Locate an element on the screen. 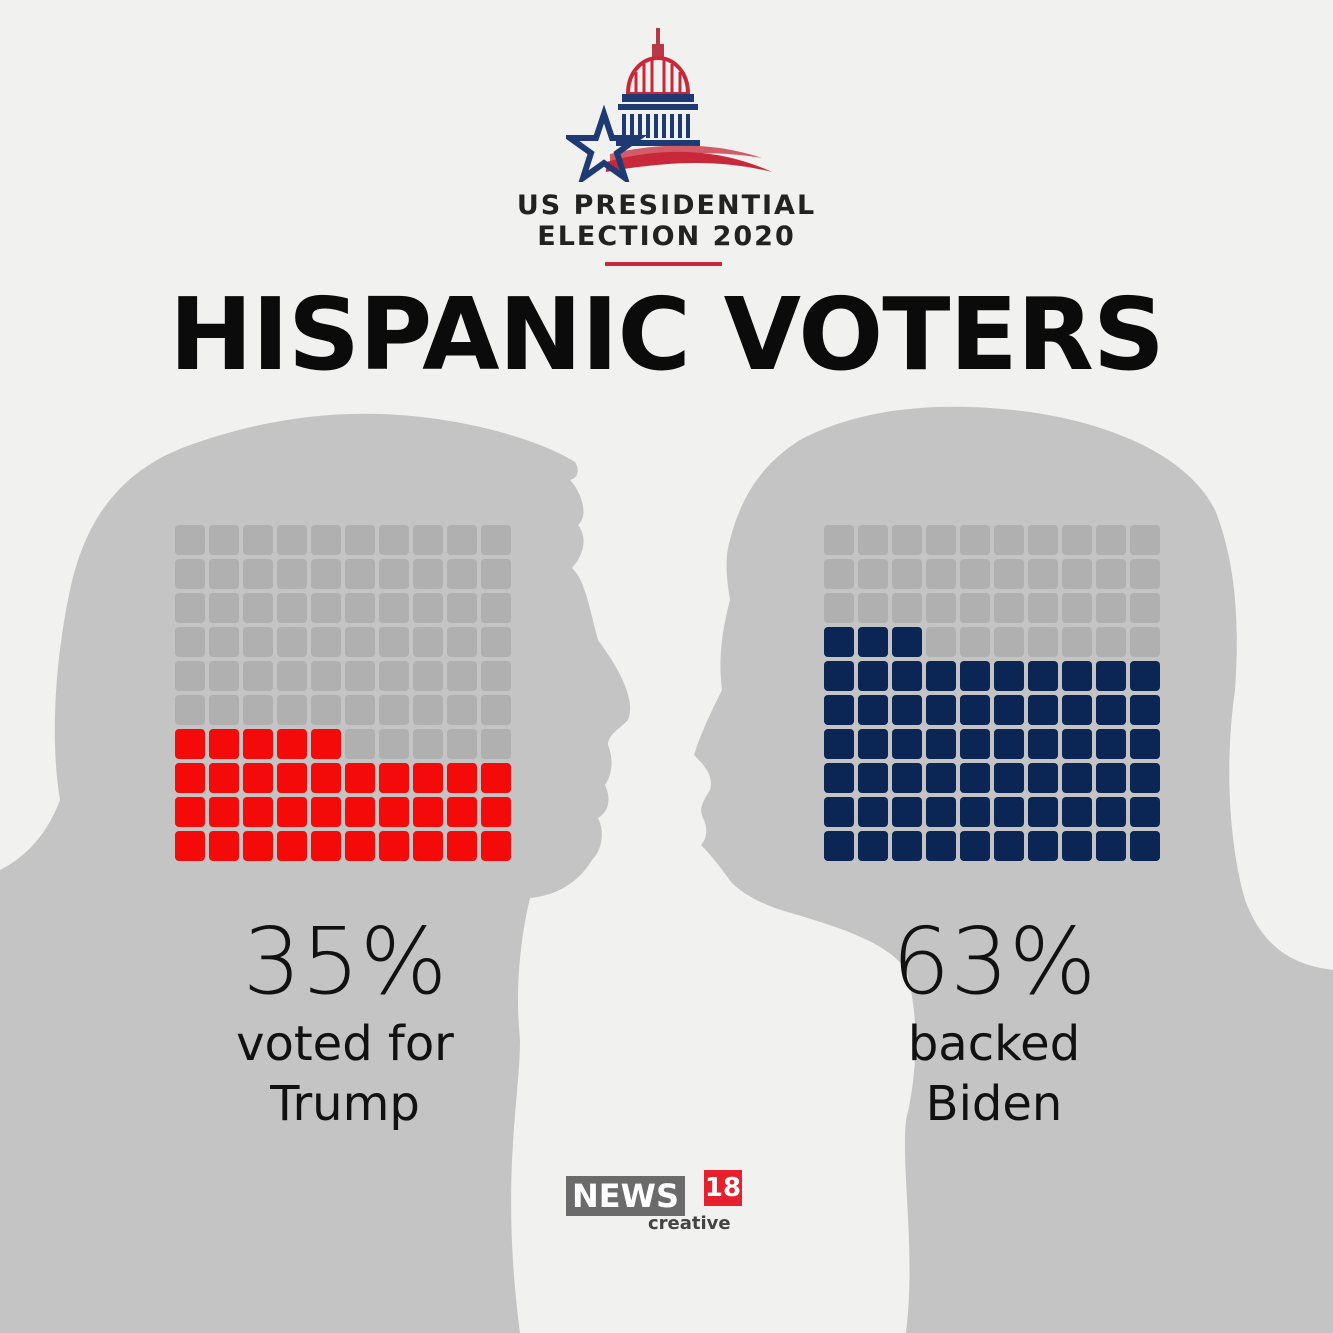 The height and width of the screenshot is (1333, 1333). biden-caption-line1: backed is located at coordinates (994, 1044).